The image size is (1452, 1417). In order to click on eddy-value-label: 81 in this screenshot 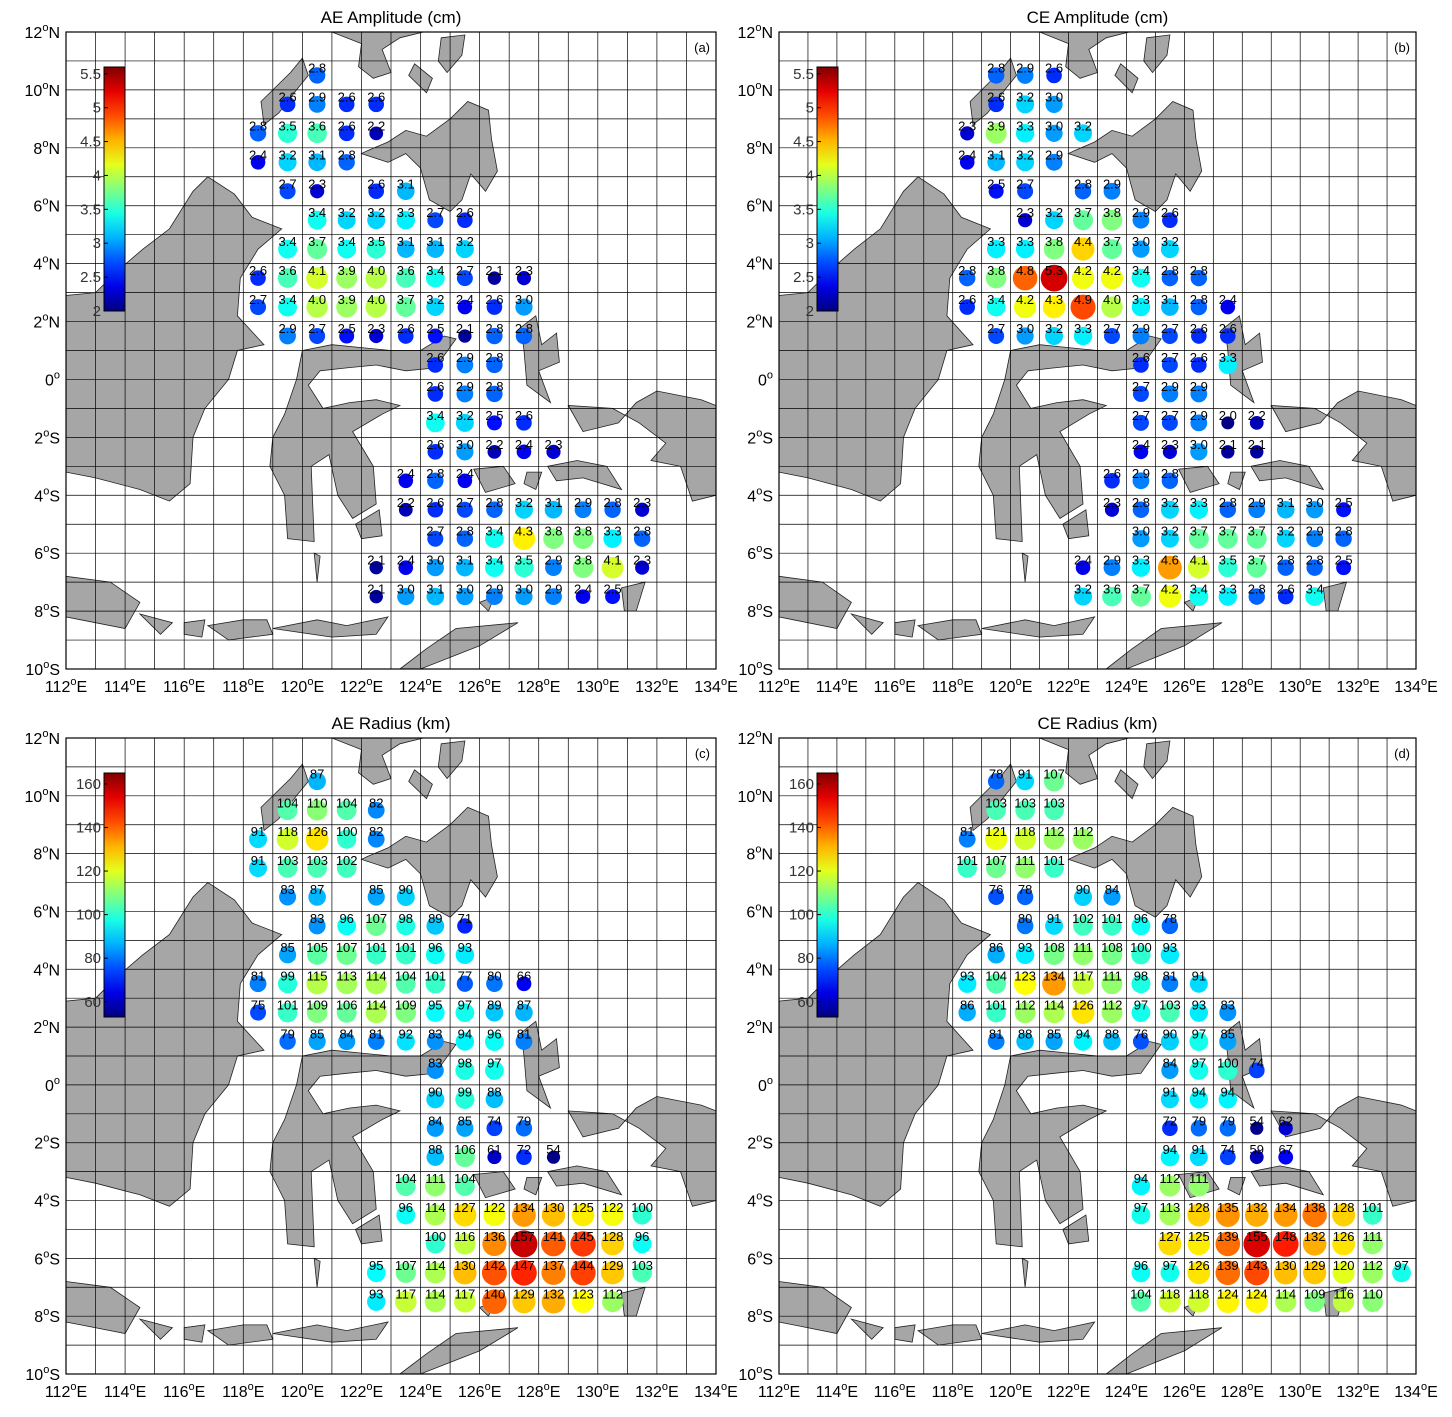, I will do `click(376, 1034)`.